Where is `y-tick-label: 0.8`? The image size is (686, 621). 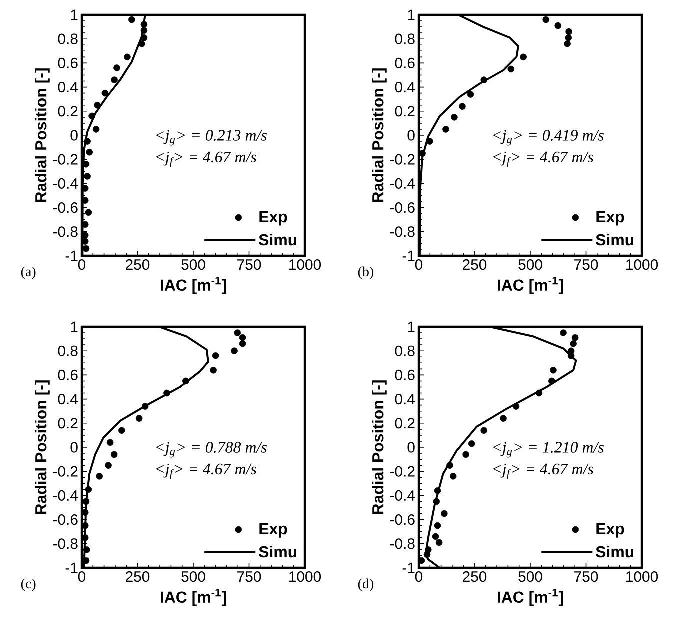
y-tick-label: 0.8 is located at coordinates (68, 351).